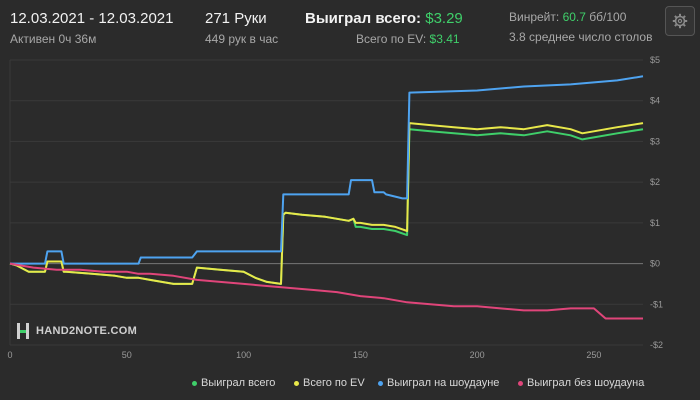 The height and width of the screenshot is (400, 700). What do you see at coordinates (23, 331) in the screenshot?
I see `hand2note-logo-icon` at bounding box center [23, 331].